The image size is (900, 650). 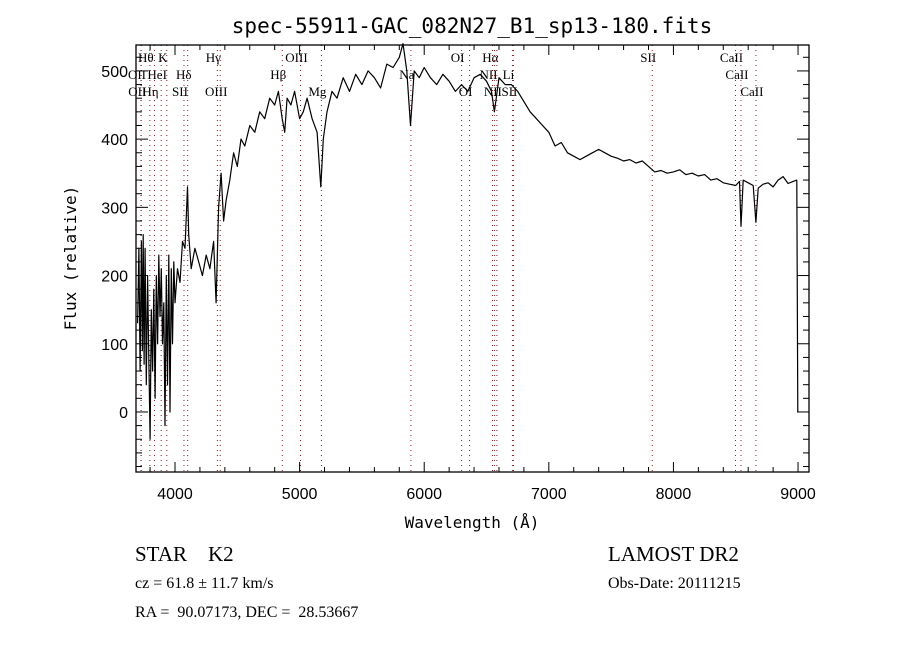 What do you see at coordinates (424, 494) in the screenshot?
I see `x-tick-label: 6000` at bounding box center [424, 494].